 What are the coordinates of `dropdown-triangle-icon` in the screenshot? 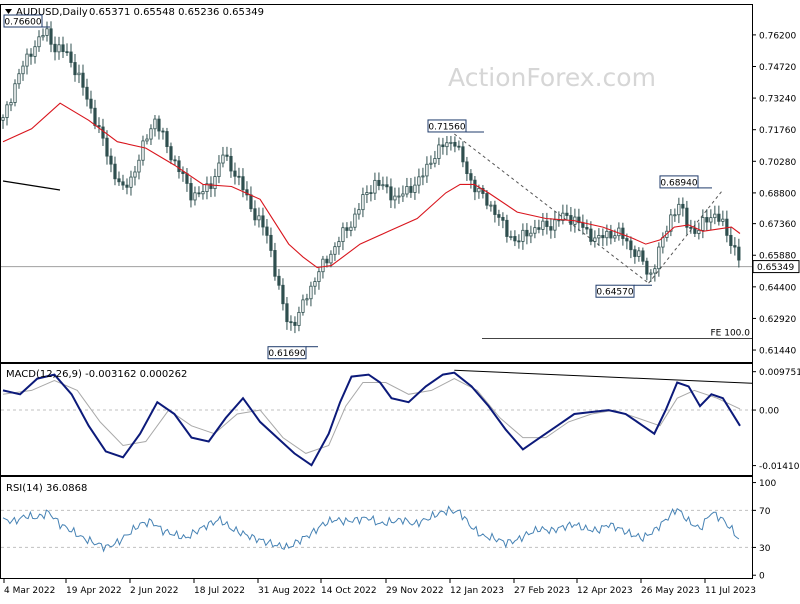 It's located at (8, 11).